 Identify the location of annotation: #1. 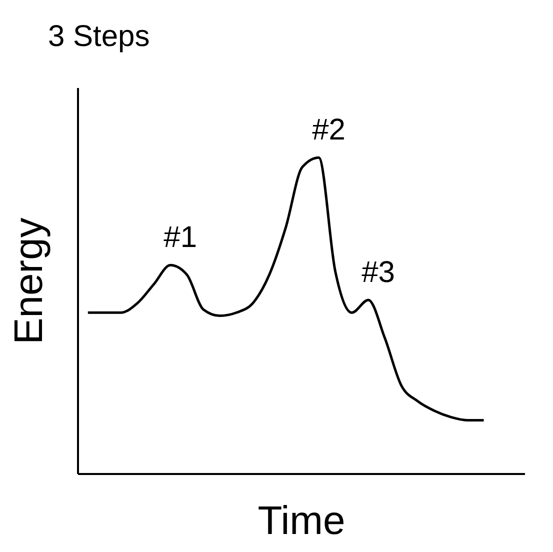
(181, 237).